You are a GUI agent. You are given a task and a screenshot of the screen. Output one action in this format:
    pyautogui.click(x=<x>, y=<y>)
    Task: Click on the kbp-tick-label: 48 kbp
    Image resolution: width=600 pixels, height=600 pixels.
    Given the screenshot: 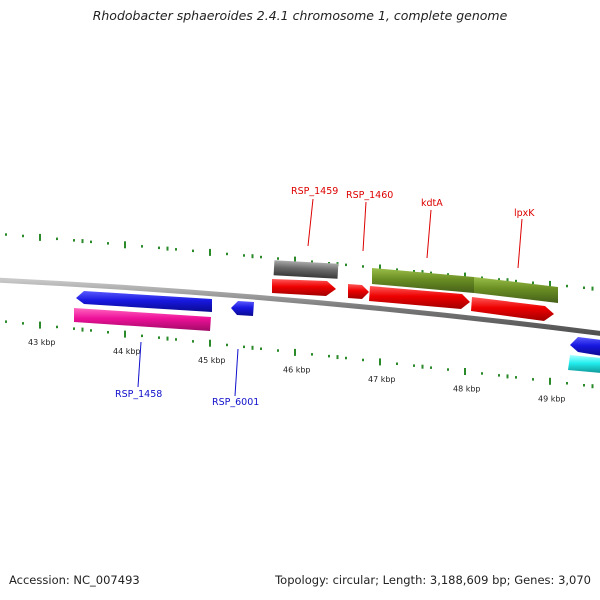 What is the action you would take?
    pyautogui.click(x=467, y=389)
    